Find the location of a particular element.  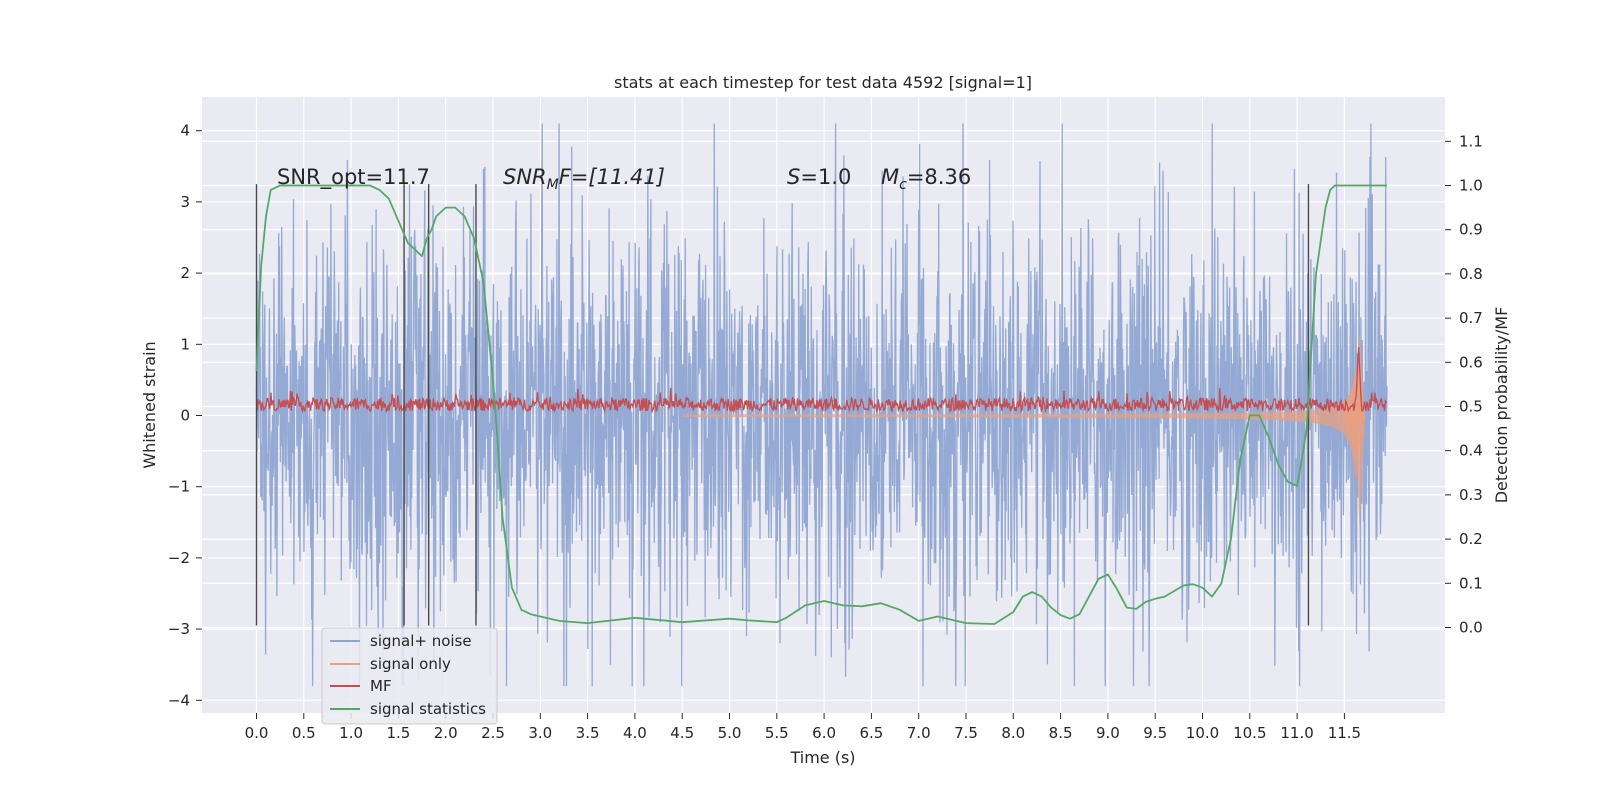

mf-series is located at coordinates (822, 380).